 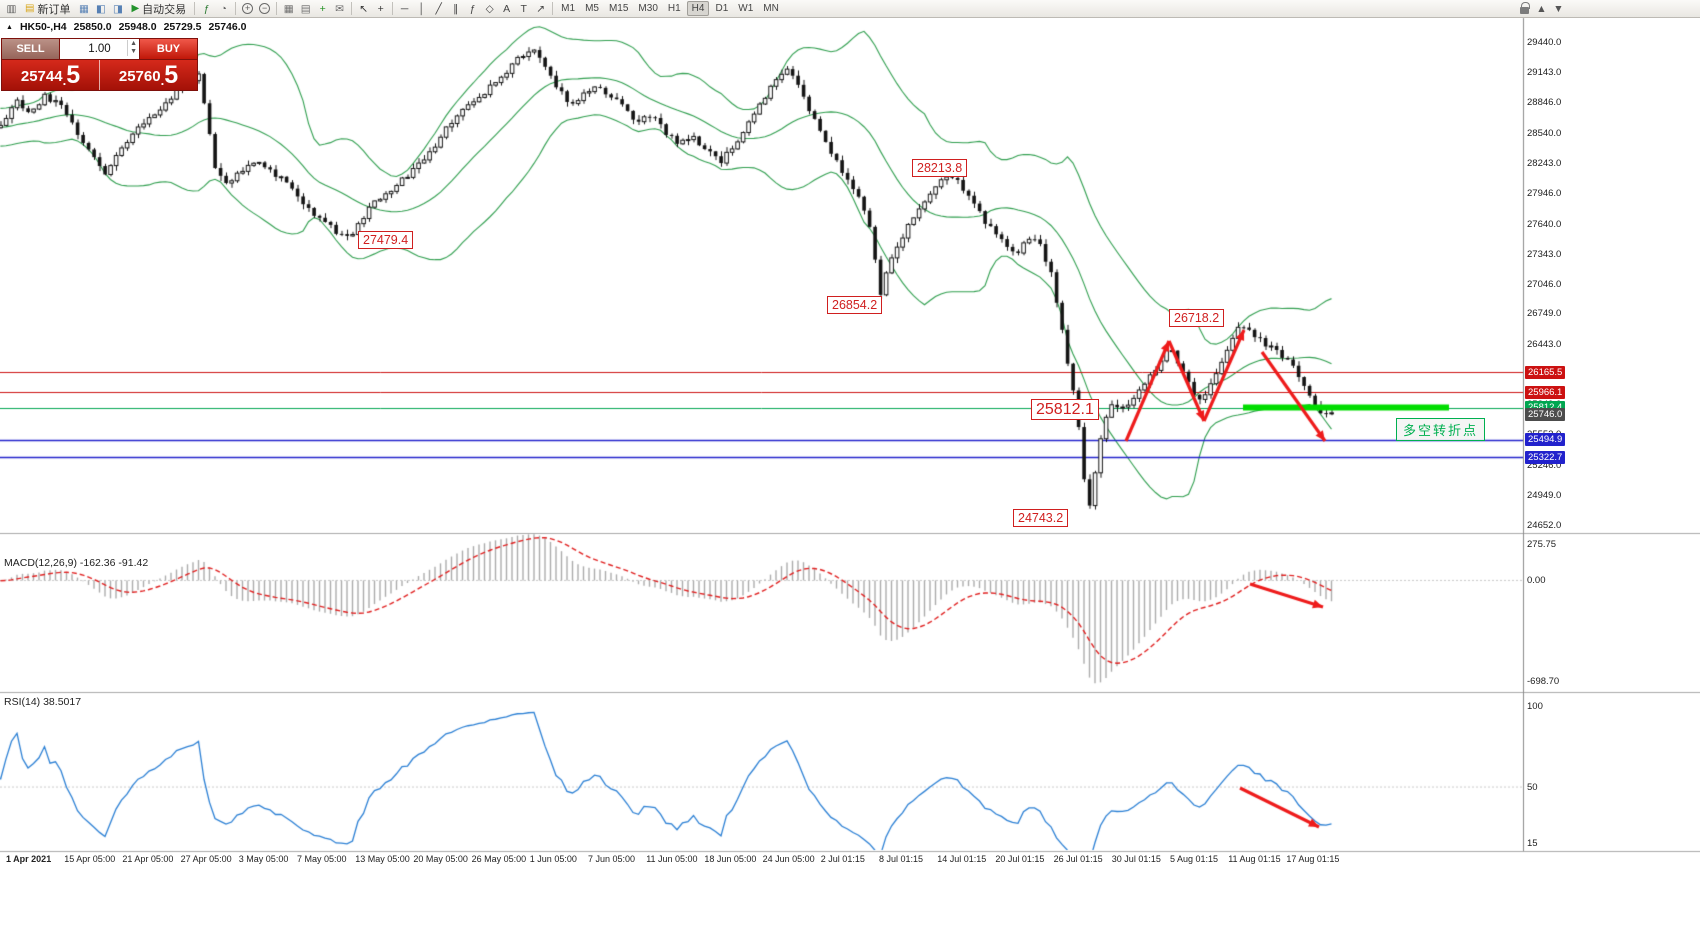 What do you see at coordinates (489, 8) in the screenshot?
I see `shapes-tool-icon: ◇` at bounding box center [489, 8].